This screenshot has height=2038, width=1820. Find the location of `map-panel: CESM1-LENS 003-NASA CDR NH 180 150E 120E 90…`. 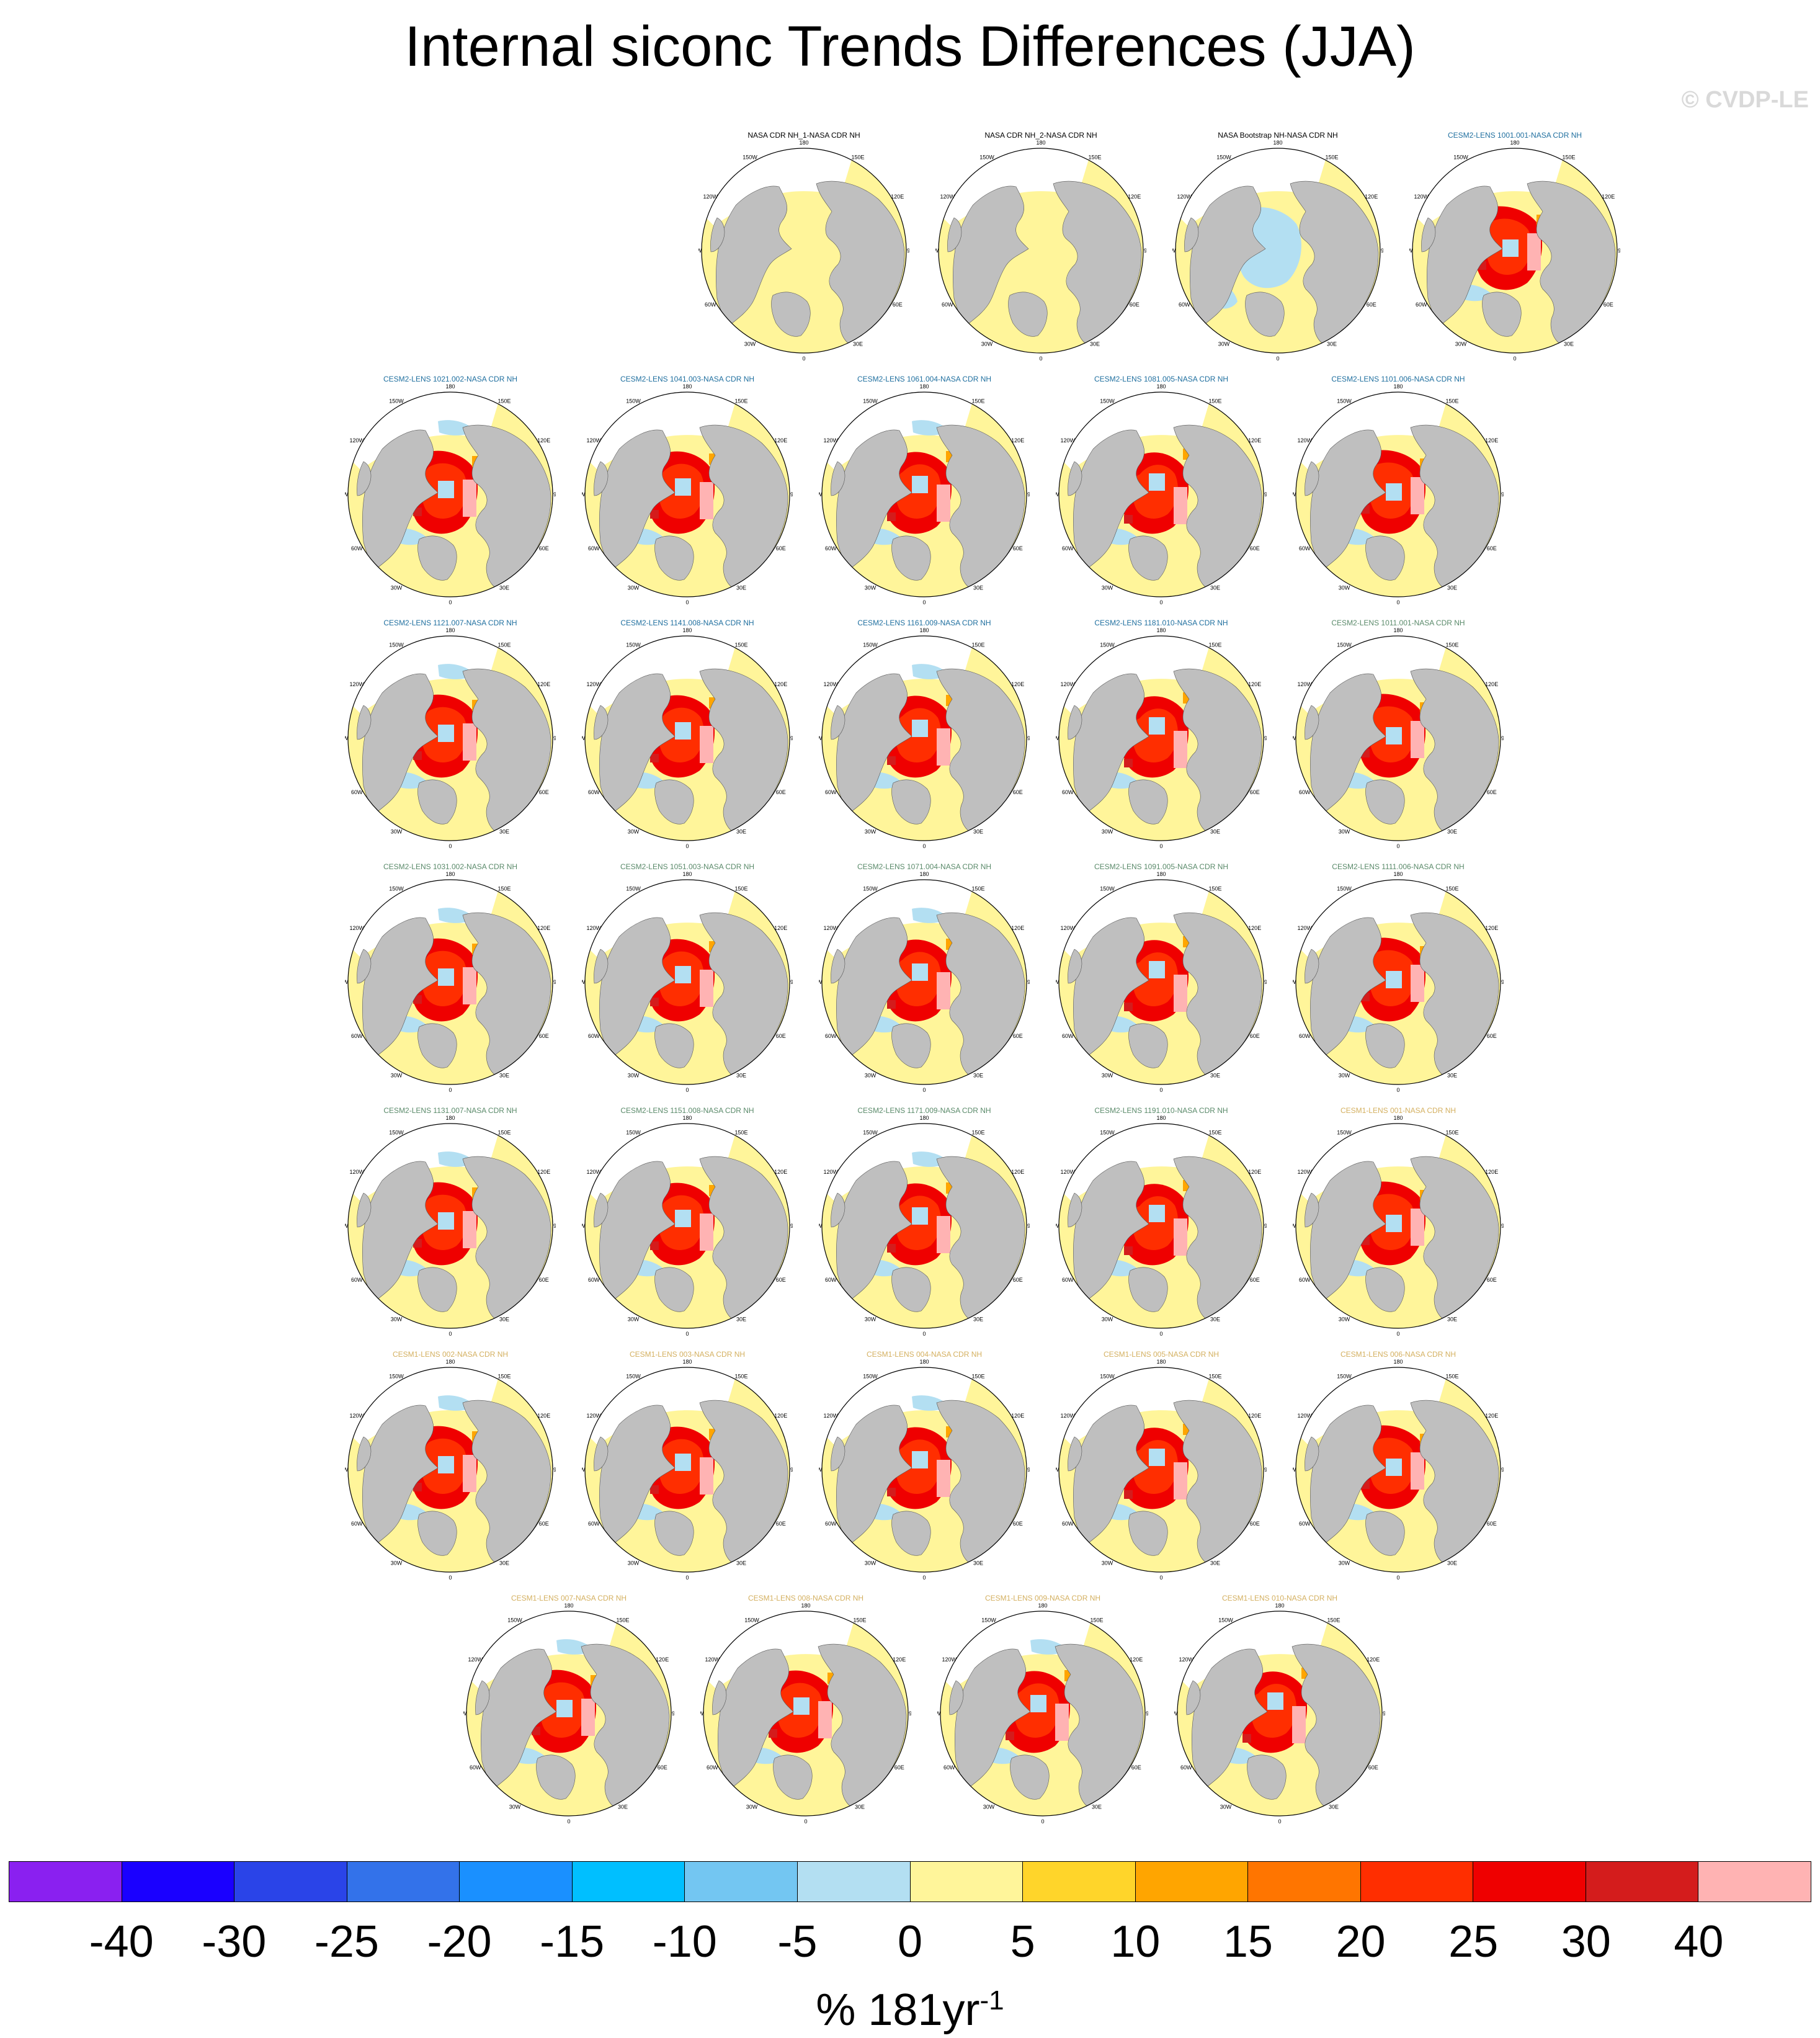

map-panel: CESM1-LENS 003-NASA CDR NH 180 150E 120E 90… is located at coordinates (687, 1467).